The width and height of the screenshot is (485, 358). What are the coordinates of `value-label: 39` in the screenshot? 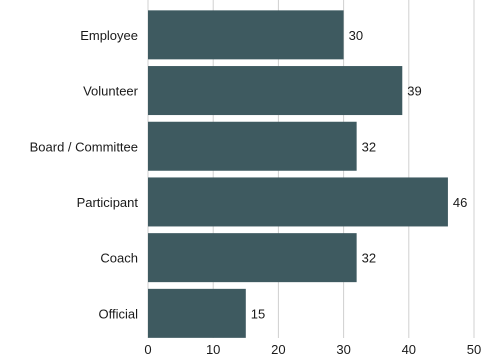 It's located at (414, 91).